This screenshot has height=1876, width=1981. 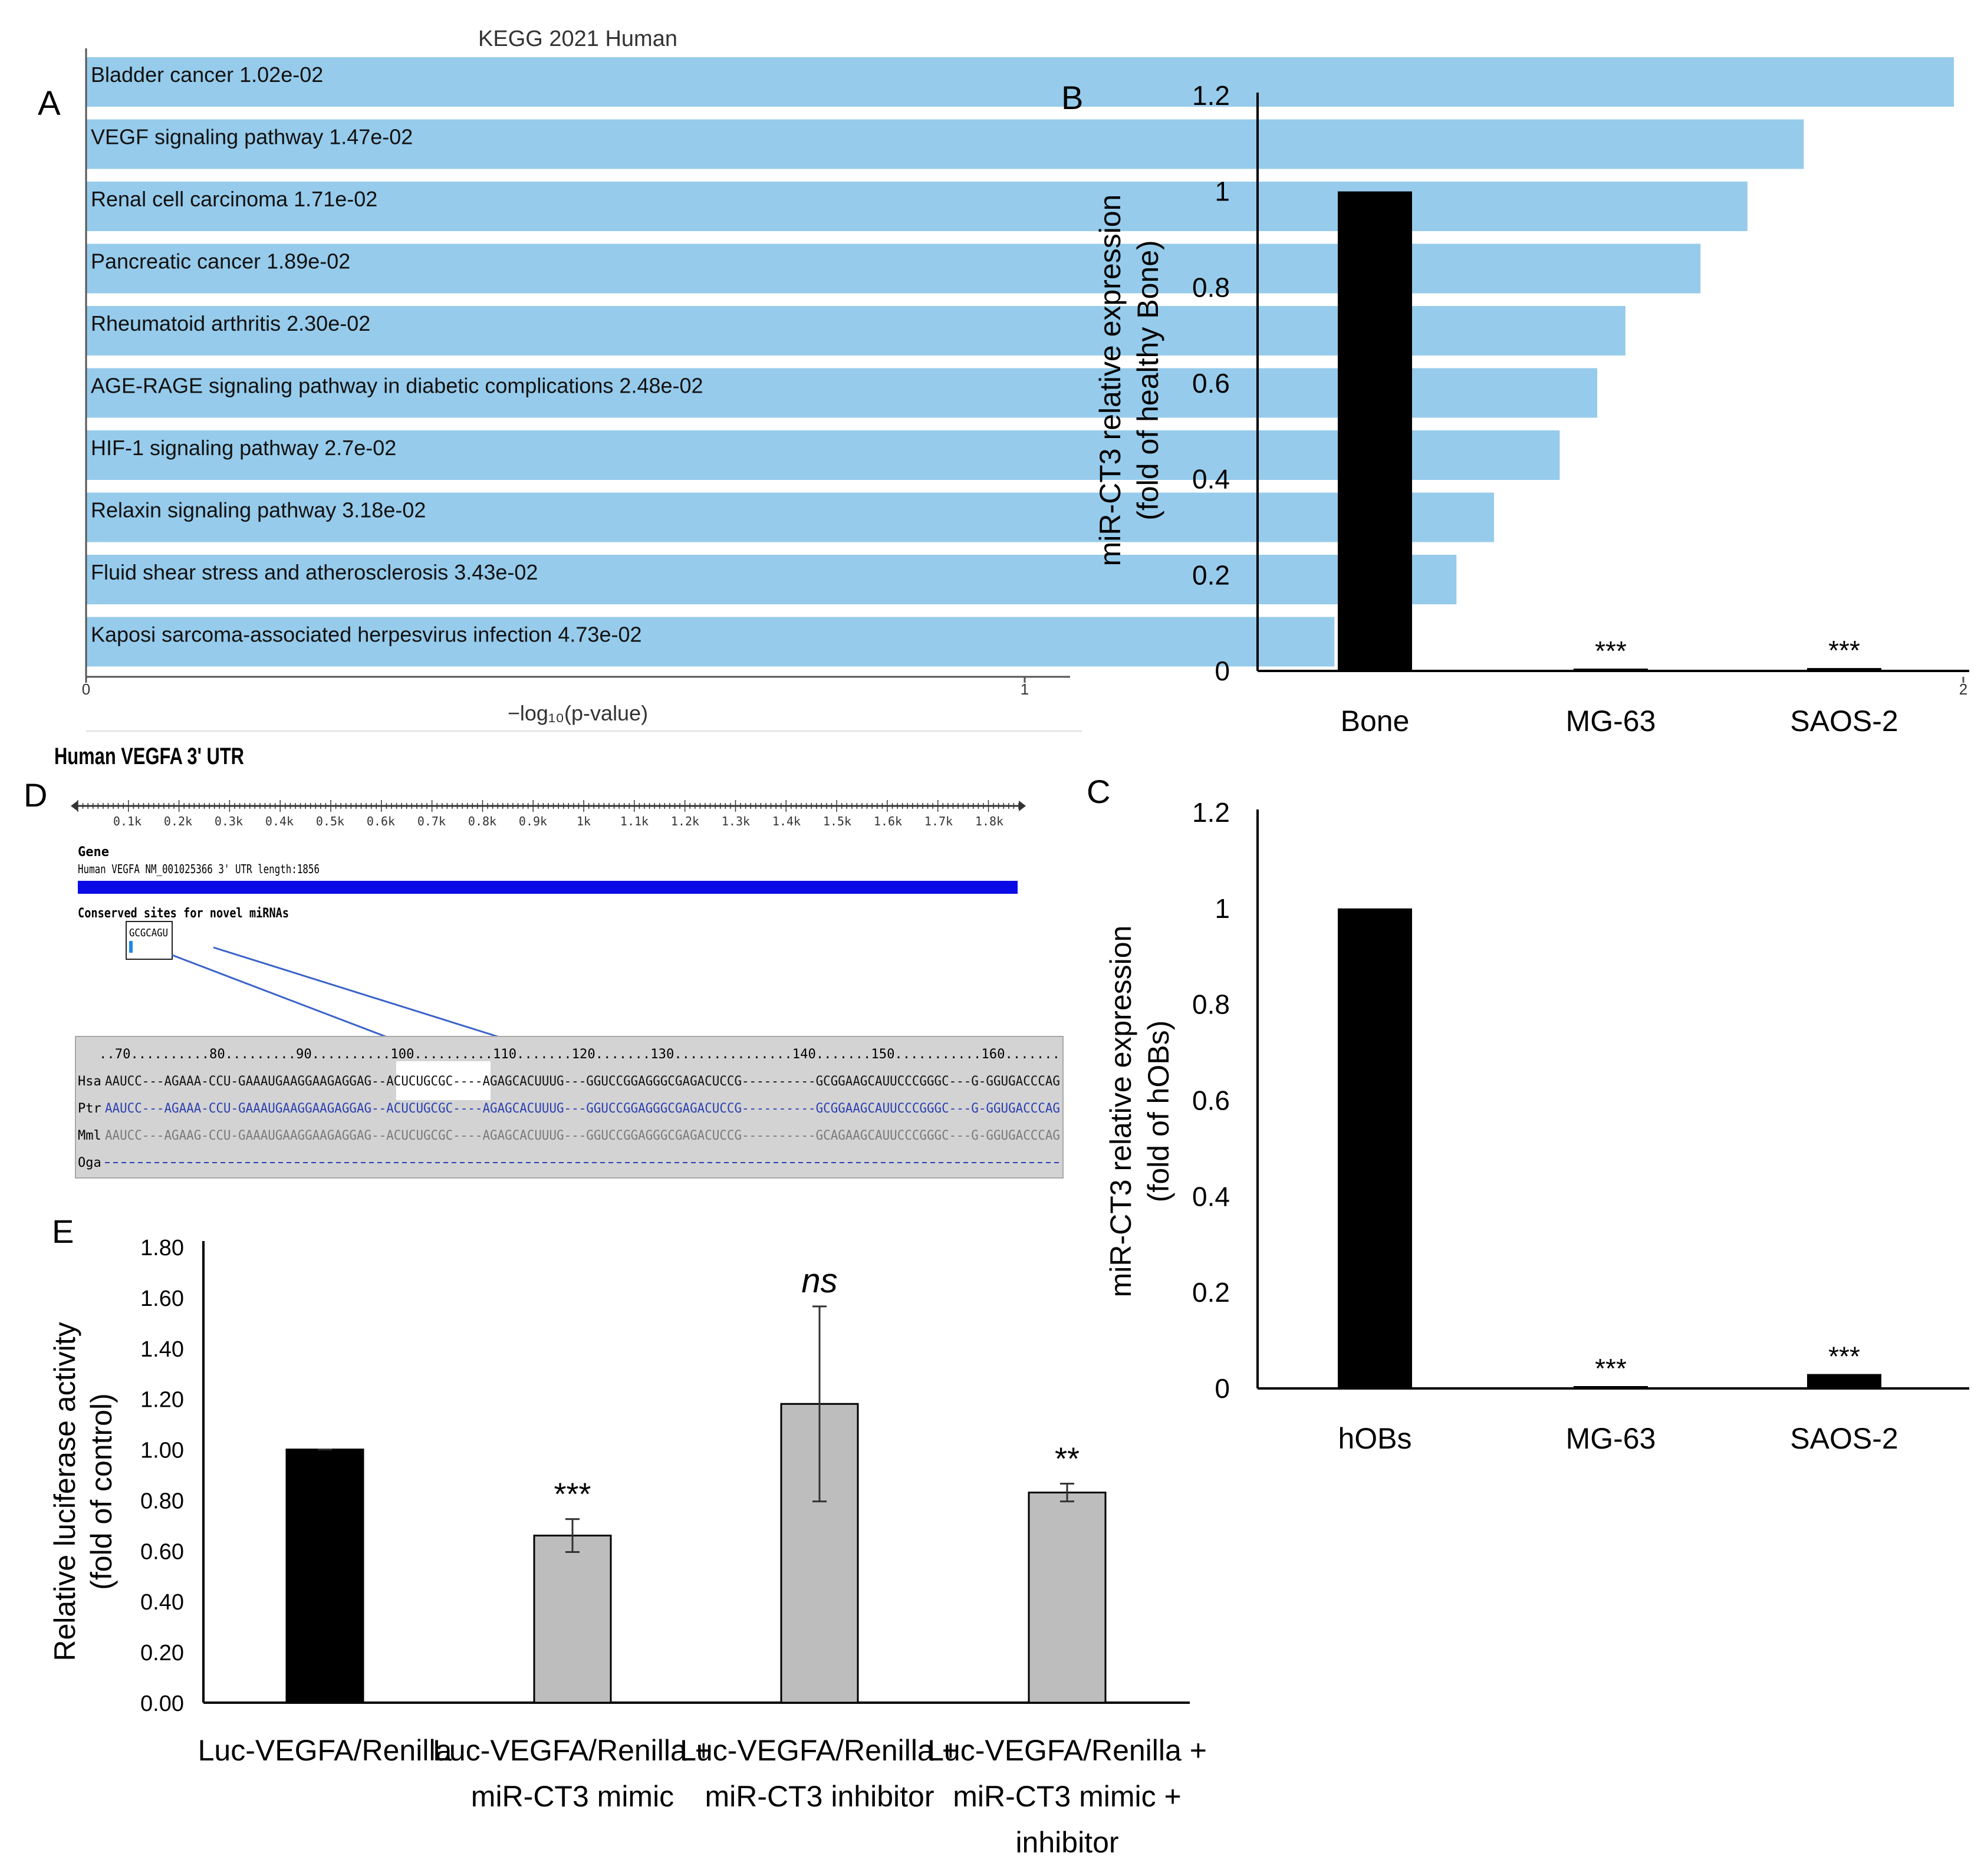 What do you see at coordinates (1158, 1111) in the screenshot?
I see `panel-c-y-label-line2: (fold of hOBs)` at bounding box center [1158, 1111].